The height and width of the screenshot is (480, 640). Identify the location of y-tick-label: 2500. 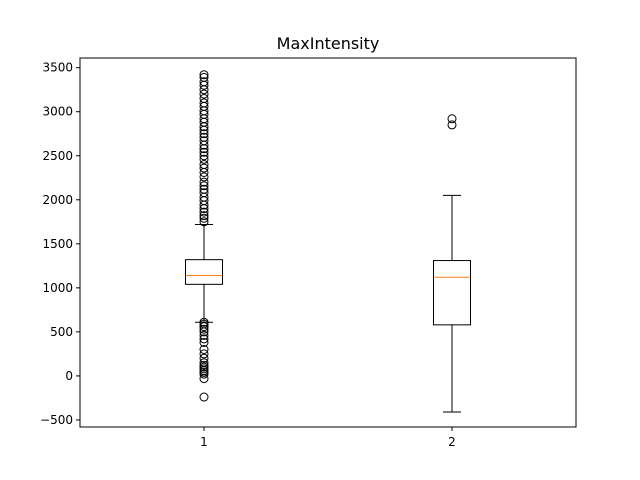
(57, 156).